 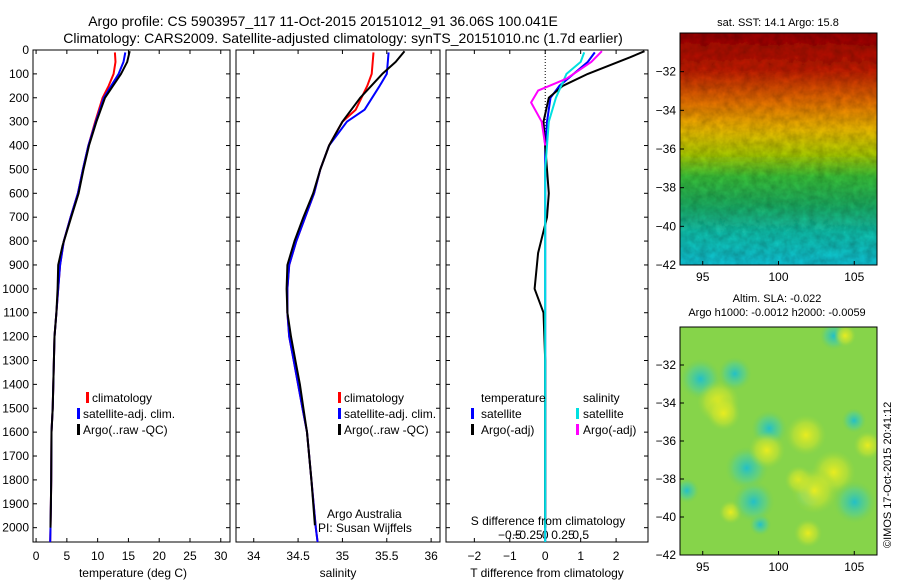 I want to click on legend-swatch-satellite, so click(x=78, y=413).